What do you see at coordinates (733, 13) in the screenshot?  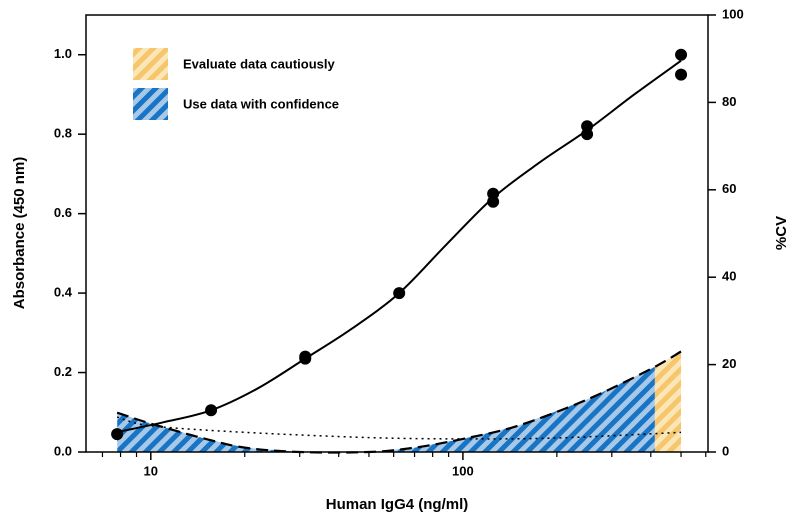 I see `y2-tick-label: 100` at bounding box center [733, 13].